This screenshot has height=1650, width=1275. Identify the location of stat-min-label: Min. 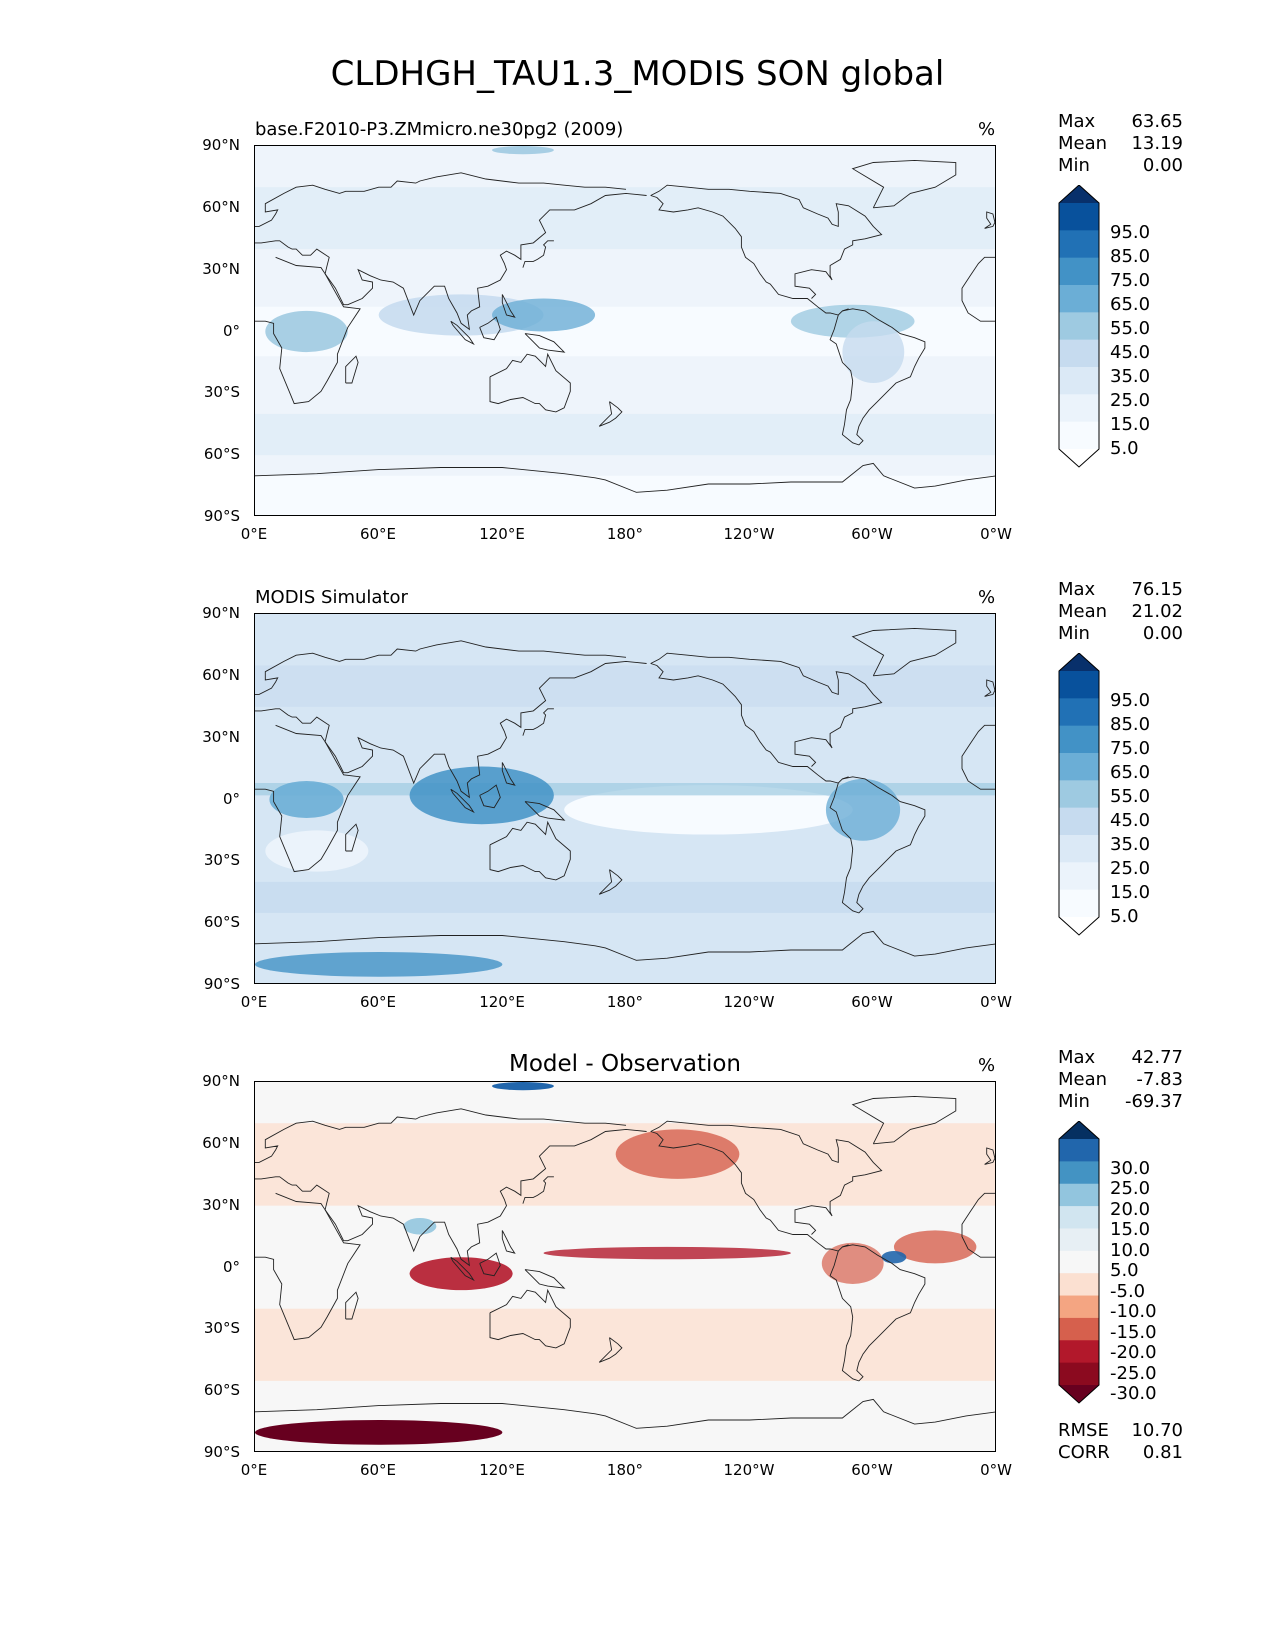
(1074, 165).